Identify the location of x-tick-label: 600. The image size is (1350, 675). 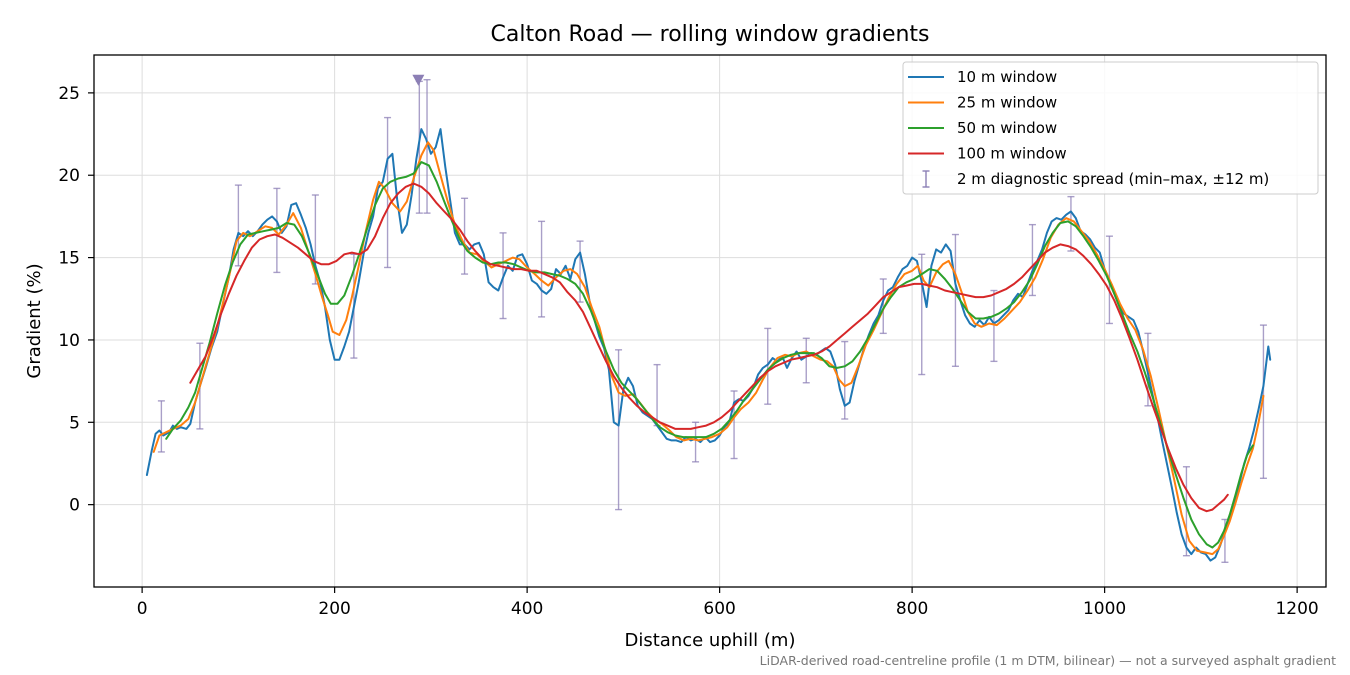
(719, 609).